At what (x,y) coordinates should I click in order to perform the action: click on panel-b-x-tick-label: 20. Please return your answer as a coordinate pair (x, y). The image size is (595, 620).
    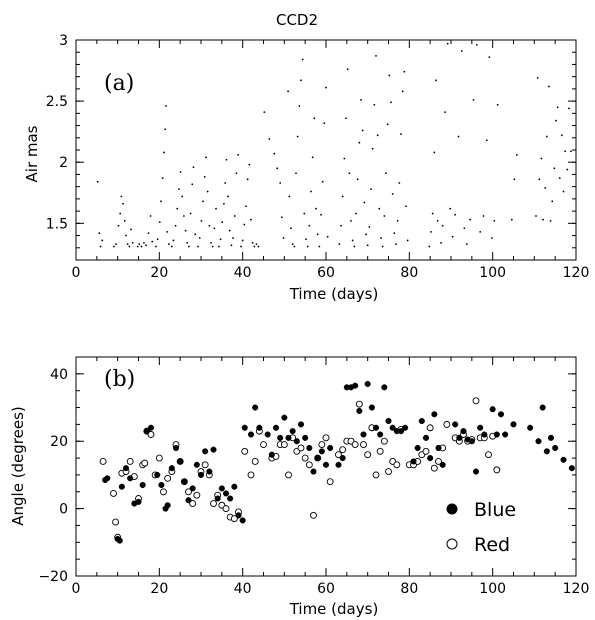
    Looking at the image, I should click on (159, 589).